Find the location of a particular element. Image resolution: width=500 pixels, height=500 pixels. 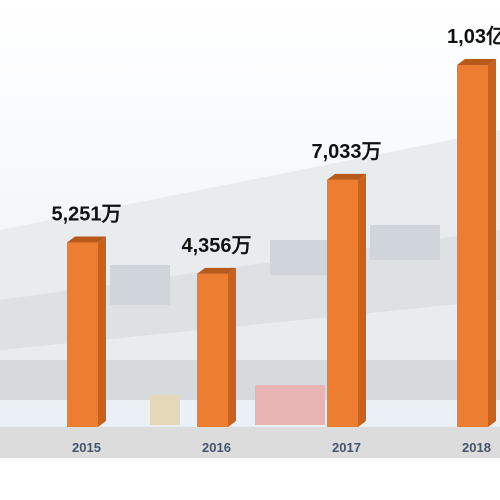

value-label: 7,033万 is located at coordinates (346, 152).